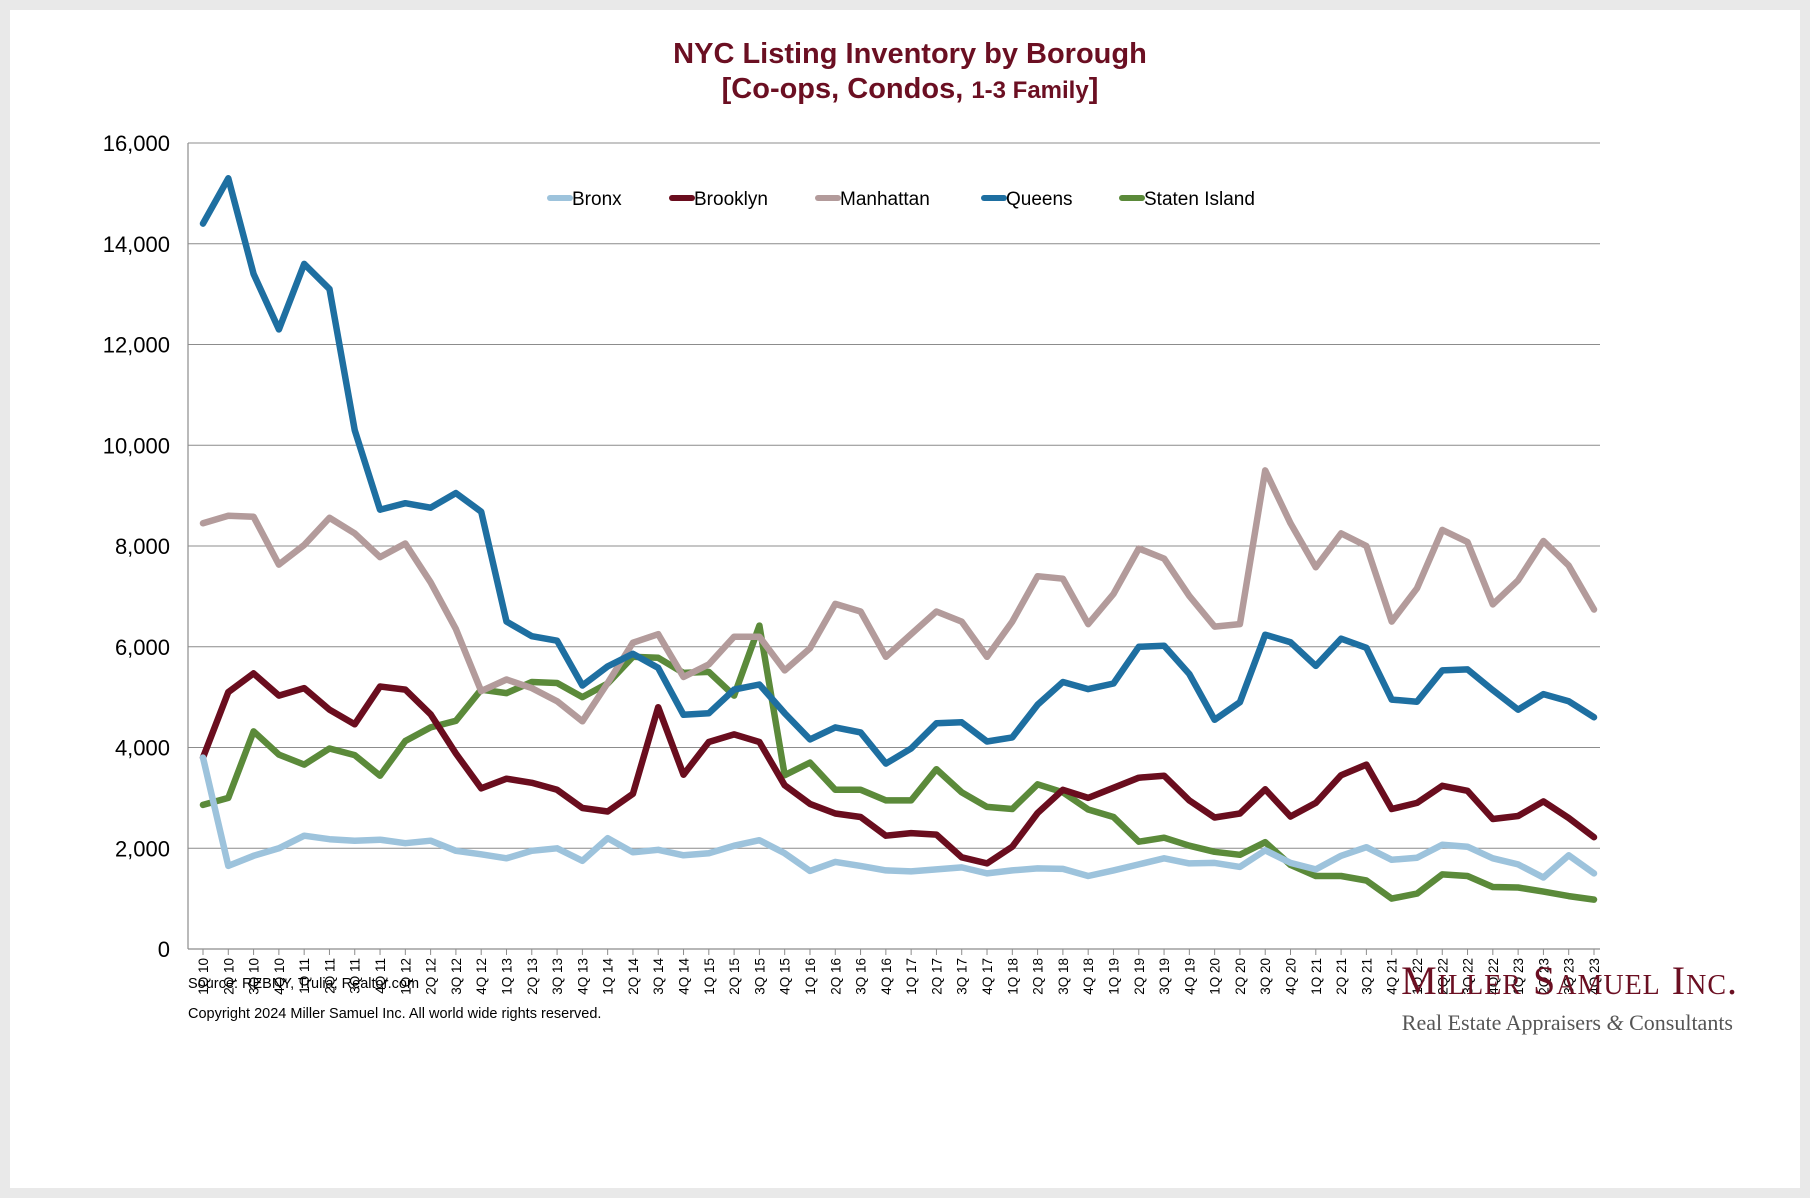 The height and width of the screenshot is (1198, 1810). I want to click on x-tick-label: 4Q 20, so click(1291, 976).